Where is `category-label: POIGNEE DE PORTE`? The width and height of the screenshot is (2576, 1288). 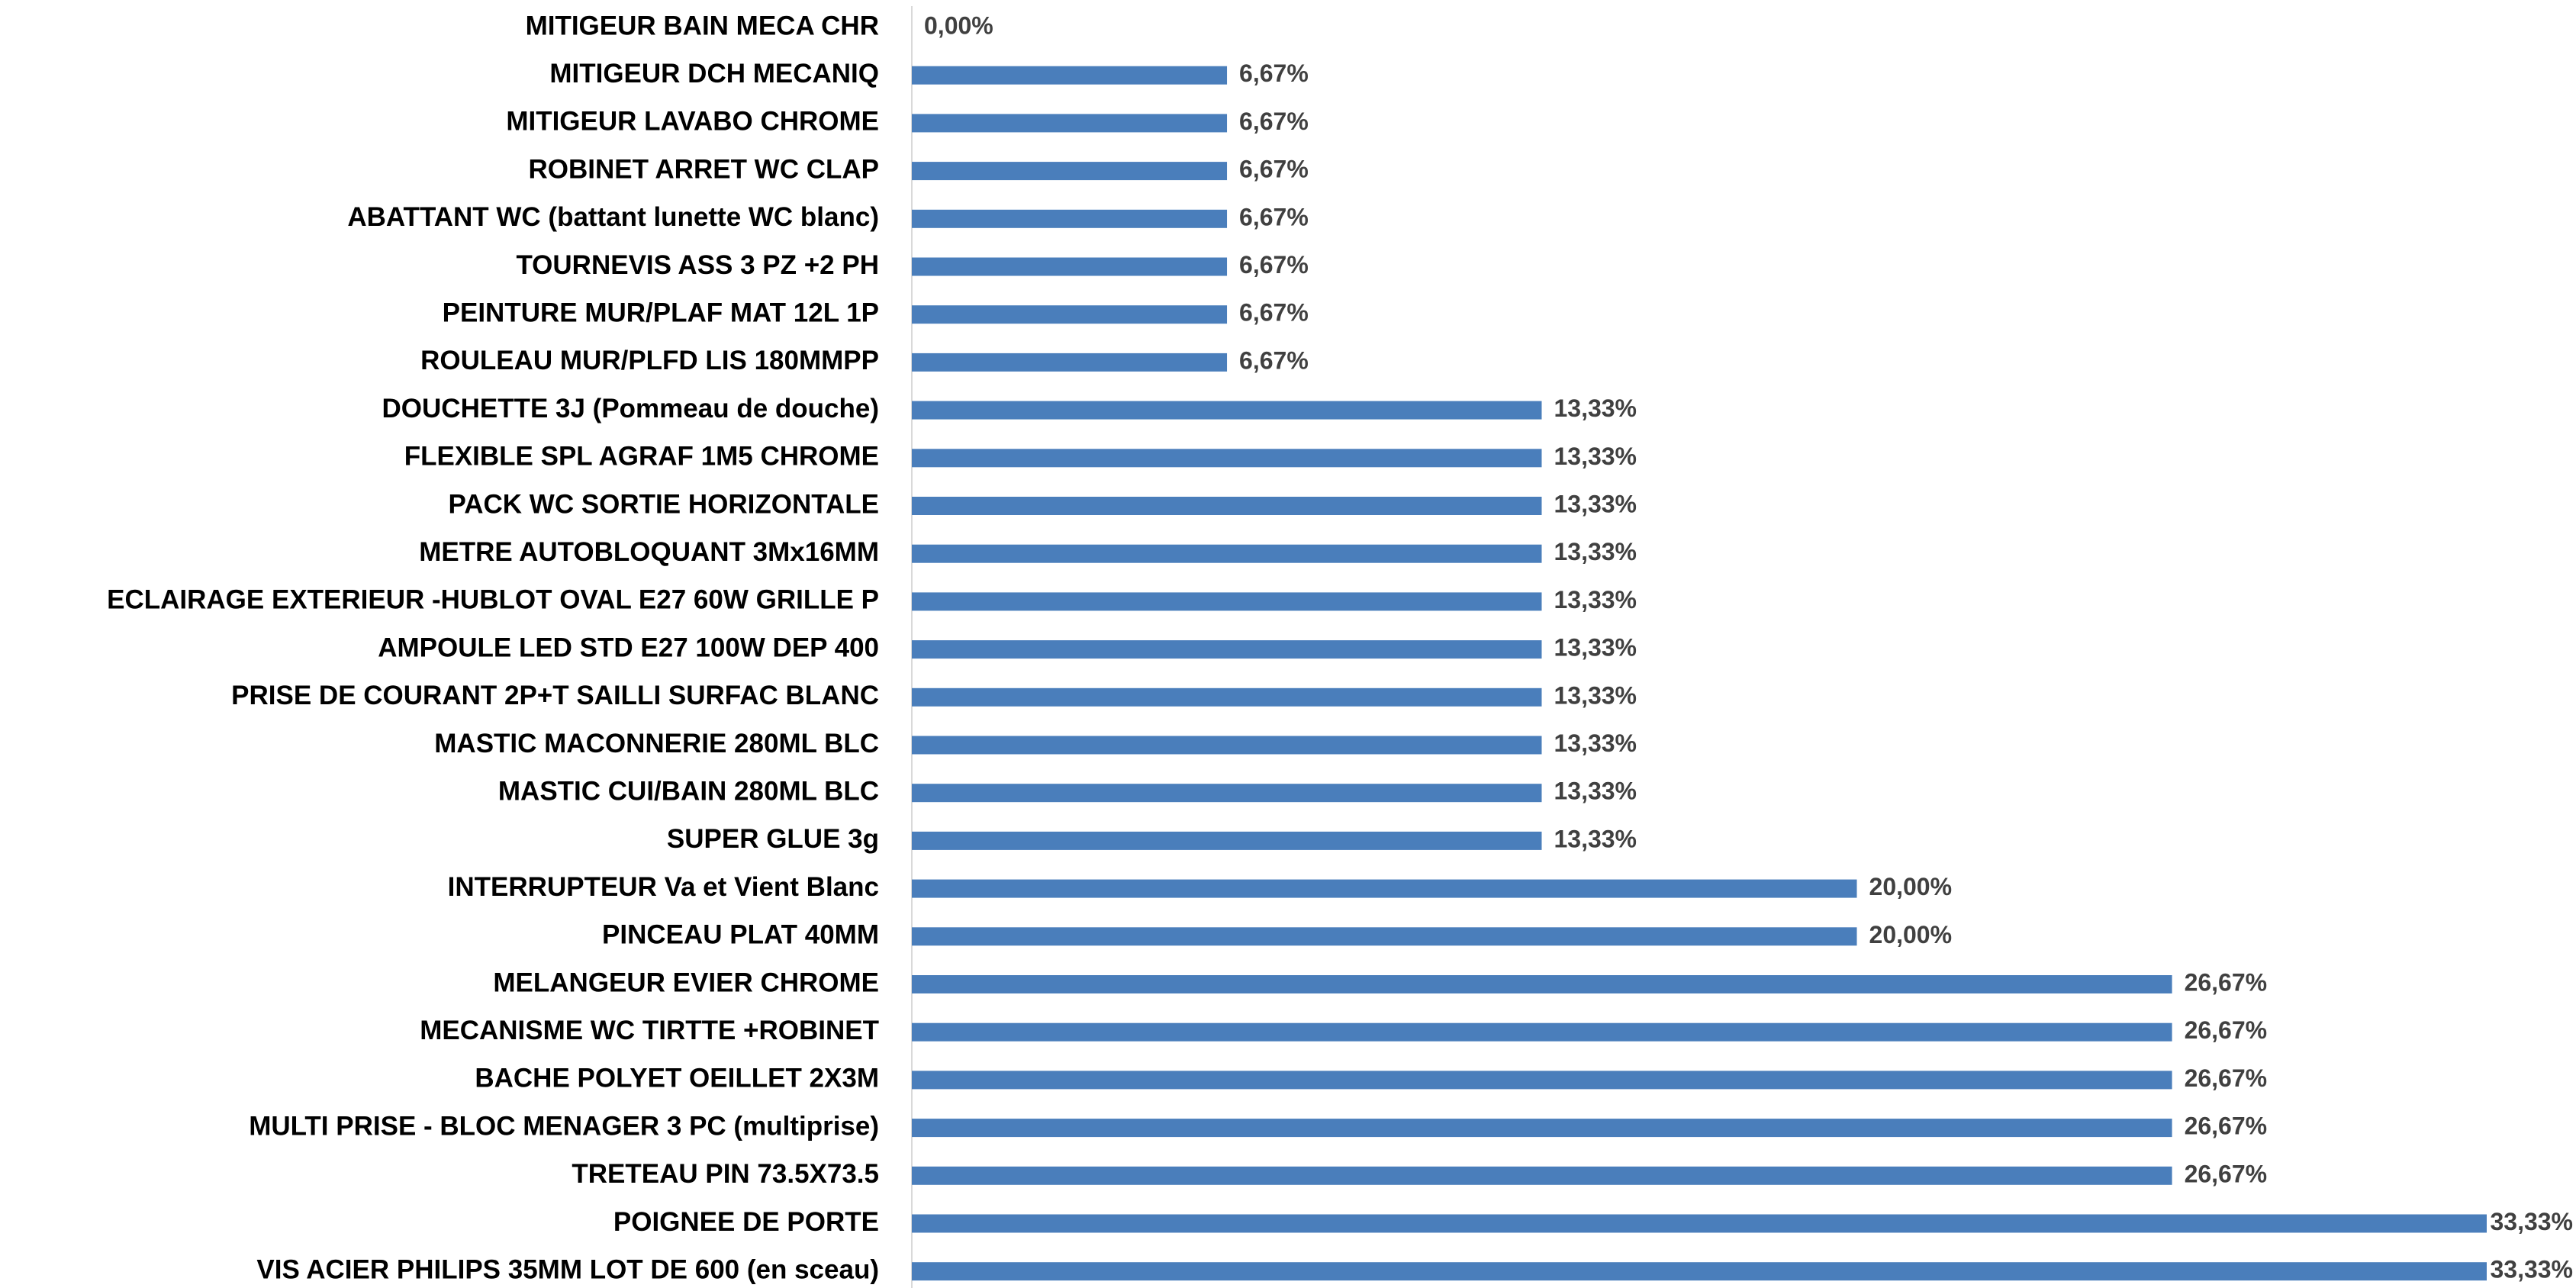 category-label: POIGNEE DE PORTE is located at coordinates (746, 1222).